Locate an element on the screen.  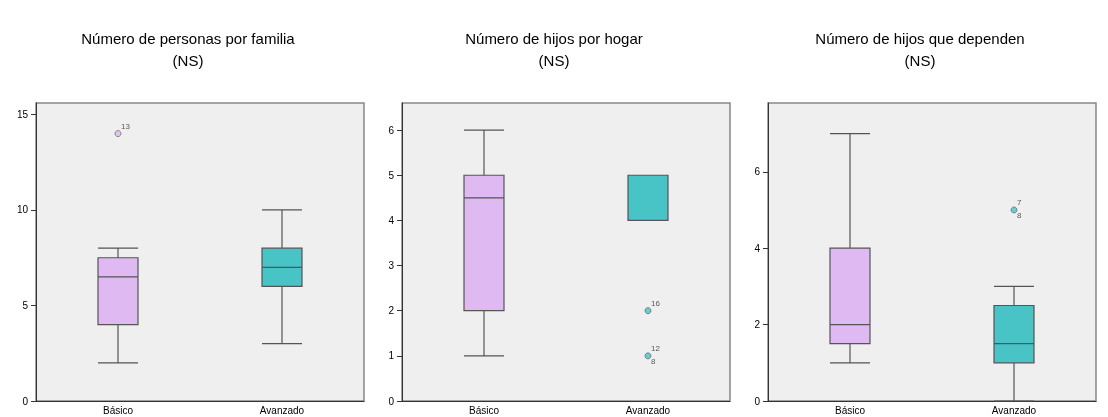
y-tick-label: 15 is located at coordinates (22, 114).